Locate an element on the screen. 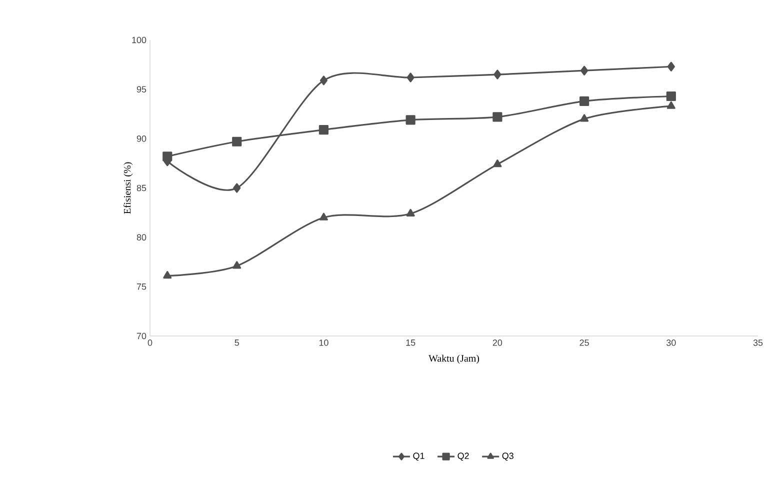 The image size is (774, 485). x-tick-label: 35 is located at coordinates (758, 343).